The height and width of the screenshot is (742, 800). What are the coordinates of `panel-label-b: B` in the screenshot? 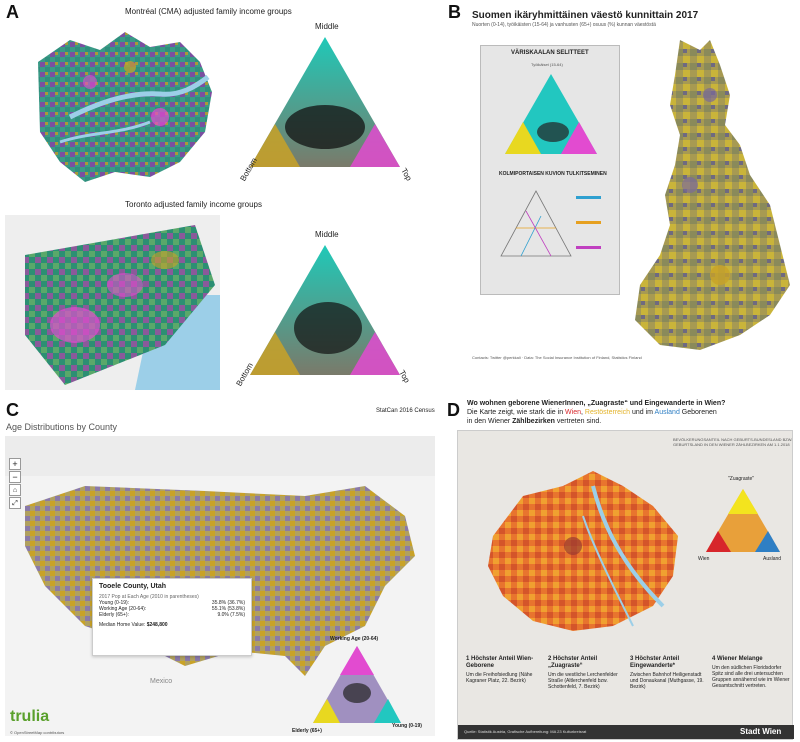 It's located at (454, 12).